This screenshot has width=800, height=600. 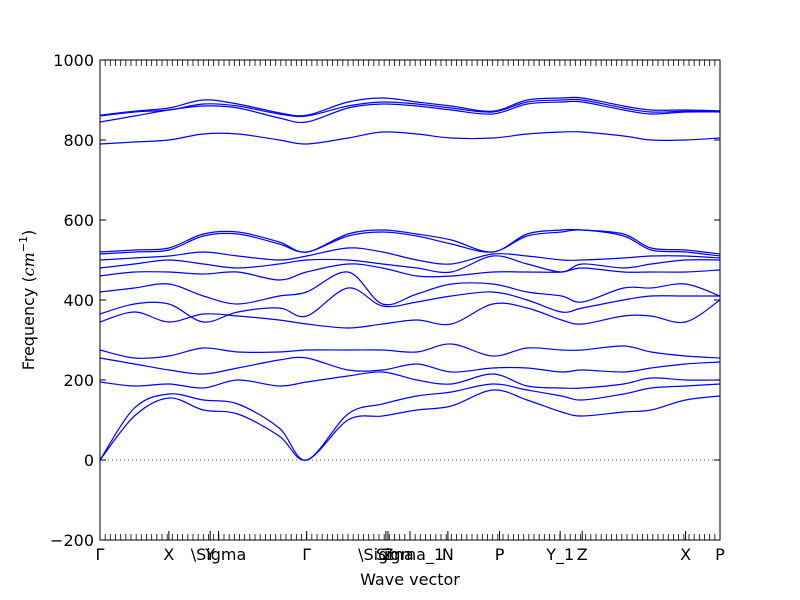 I want to click on x-axis-label: Wave vector, so click(x=410, y=579).